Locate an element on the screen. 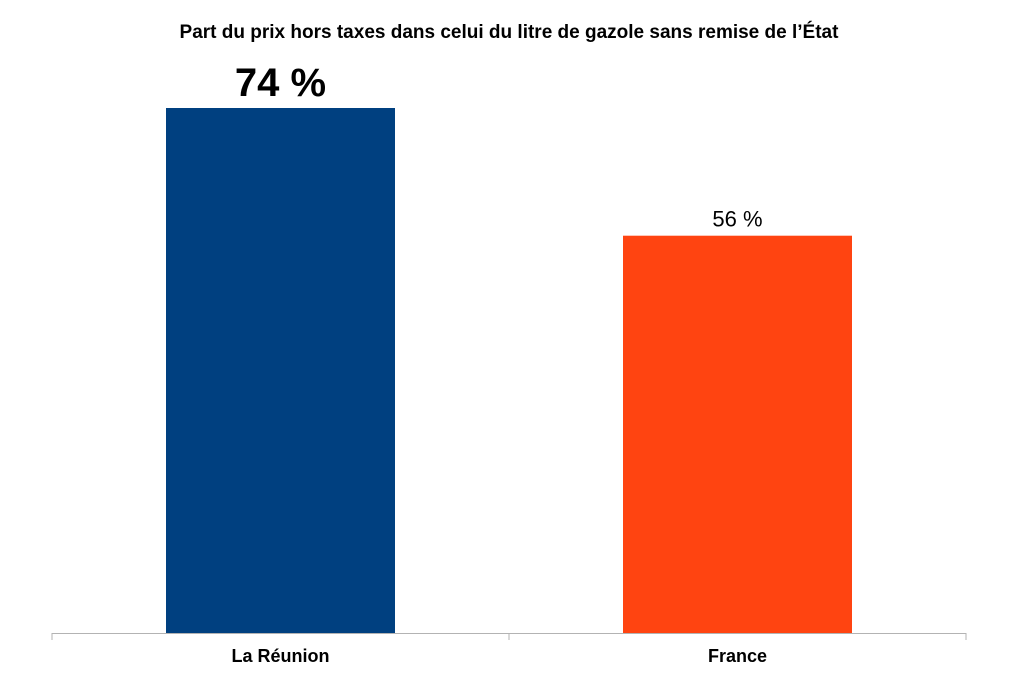 The width and height of the screenshot is (1024, 683). category-label-2: France is located at coordinates (737, 656).